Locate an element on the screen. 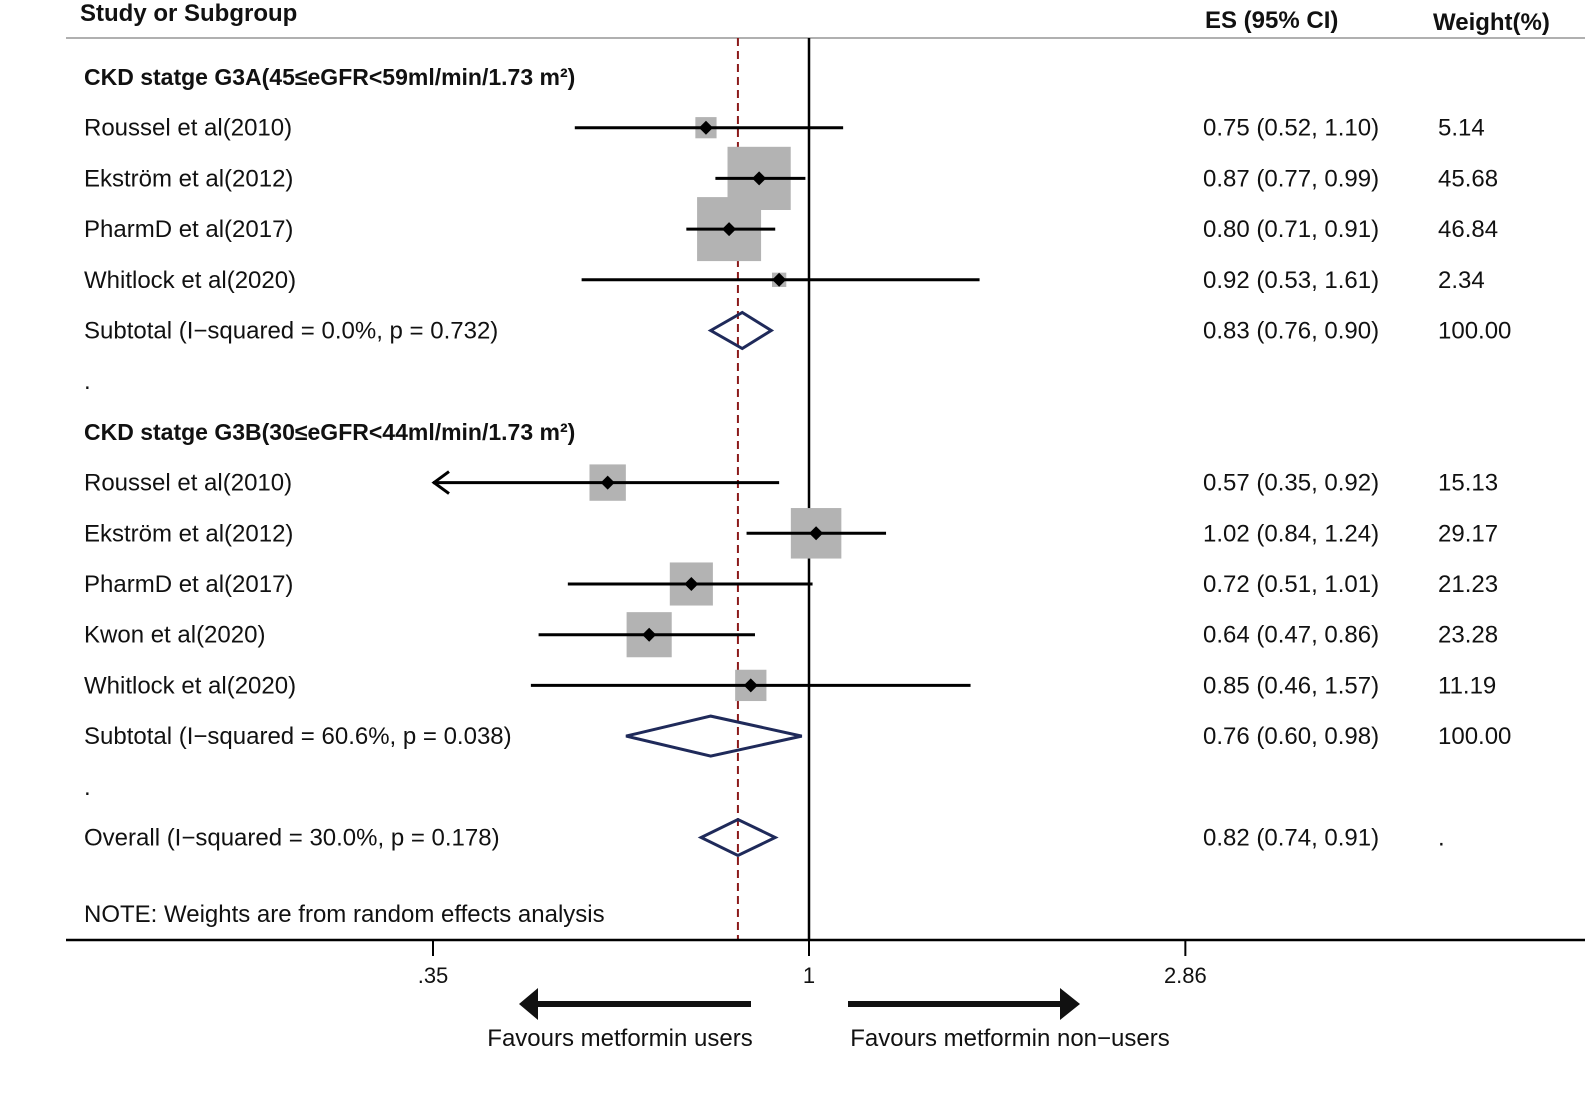 The image size is (1585, 1103). weight-value: 2.34 is located at coordinates (1461, 280).